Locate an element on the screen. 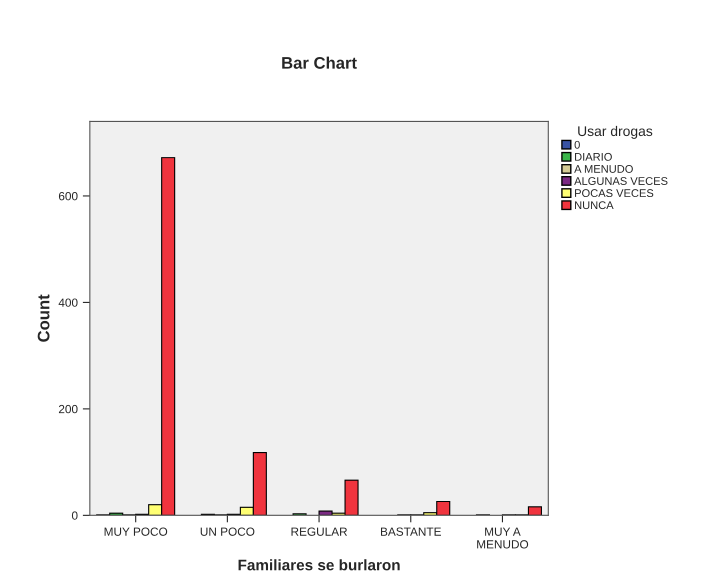 The height and width of the screenshot is (581, 713). legend-label: DIARIO is located at coordinates (593, 156).